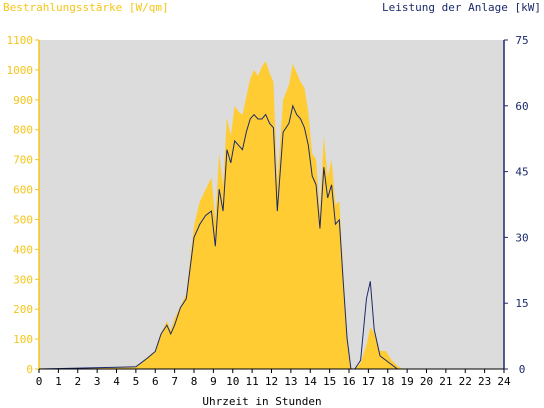 The image size is (544, 408). What do you see at coordinates (387, 381) in the screenshot?
I see `x-tick-label: 18` at bounding box center [387, 381].